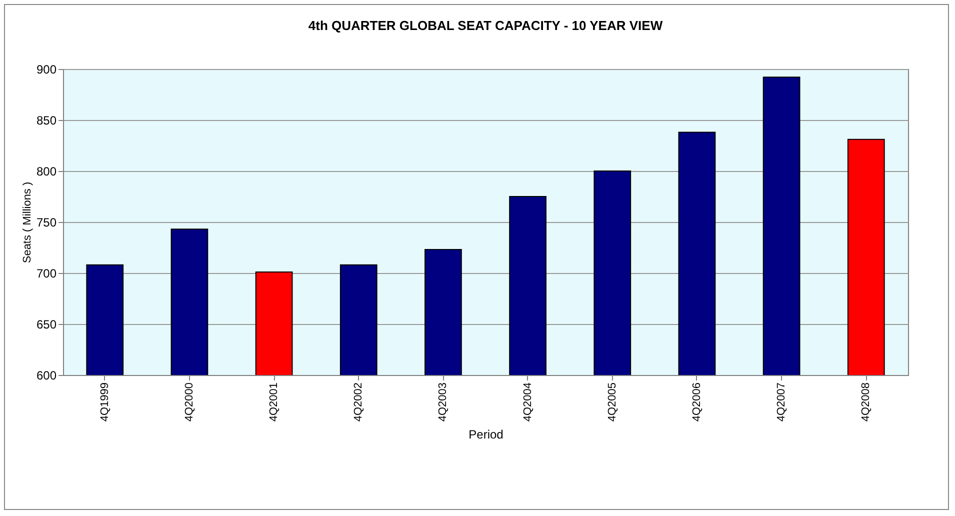 The height and width of the screenshot is (516, 955). What do you see at coordinates (486, 435) in the screenshot?
I see `x-axis-title: Period` at bounding box center [486, 435].